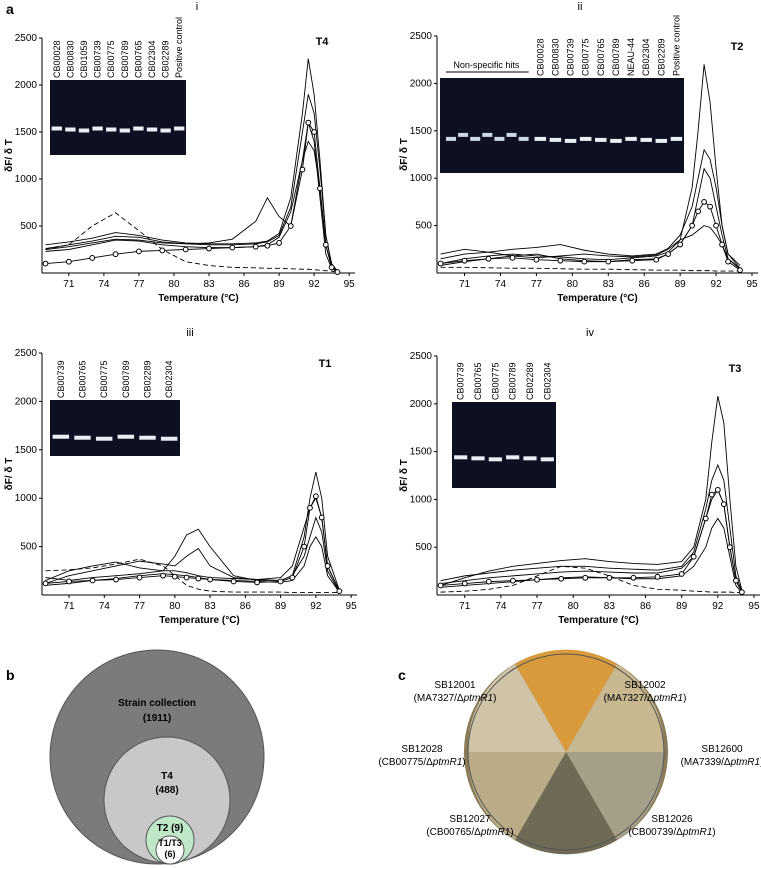 This screenshot has height=869, width=761. I want to click on y-tick-label: 1000, so click(421, 499).